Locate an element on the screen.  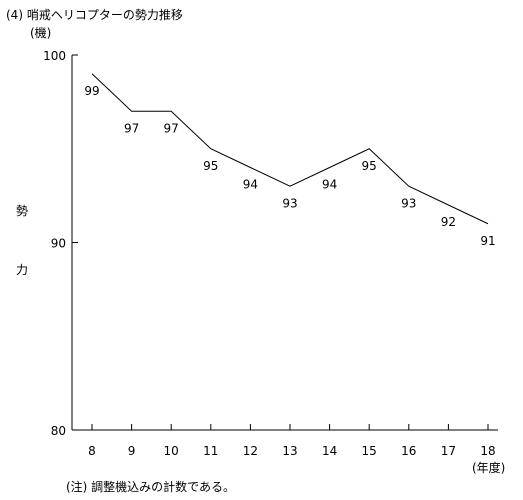
x-tick-label: 14 is located at coordinates (329, 451).